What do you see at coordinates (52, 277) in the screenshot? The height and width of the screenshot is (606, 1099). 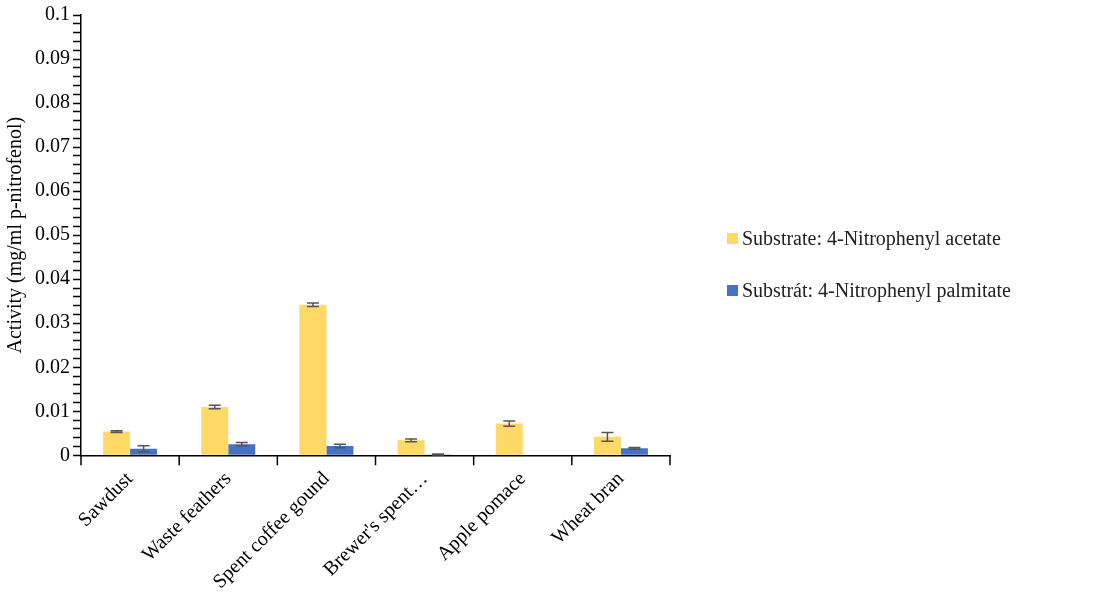 I see `y-tick-label: 0.04` at bounding box center [52, 277].